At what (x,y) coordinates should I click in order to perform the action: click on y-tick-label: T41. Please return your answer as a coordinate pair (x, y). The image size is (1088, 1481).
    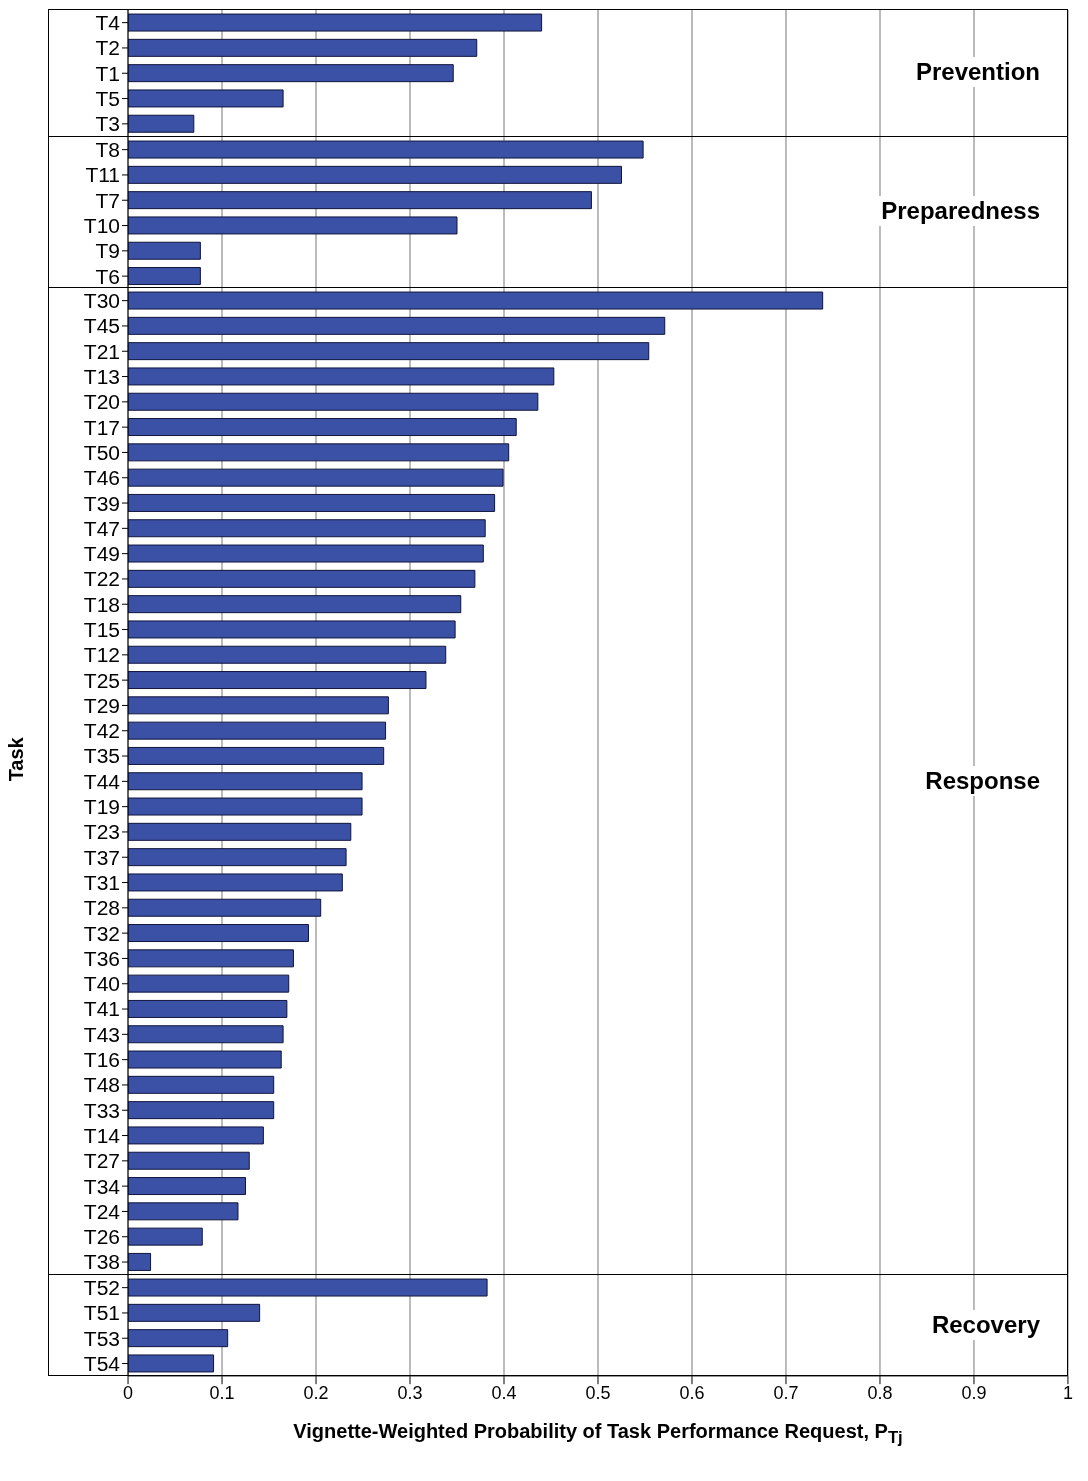
    Looking at the image, I should click on (102, 1009).